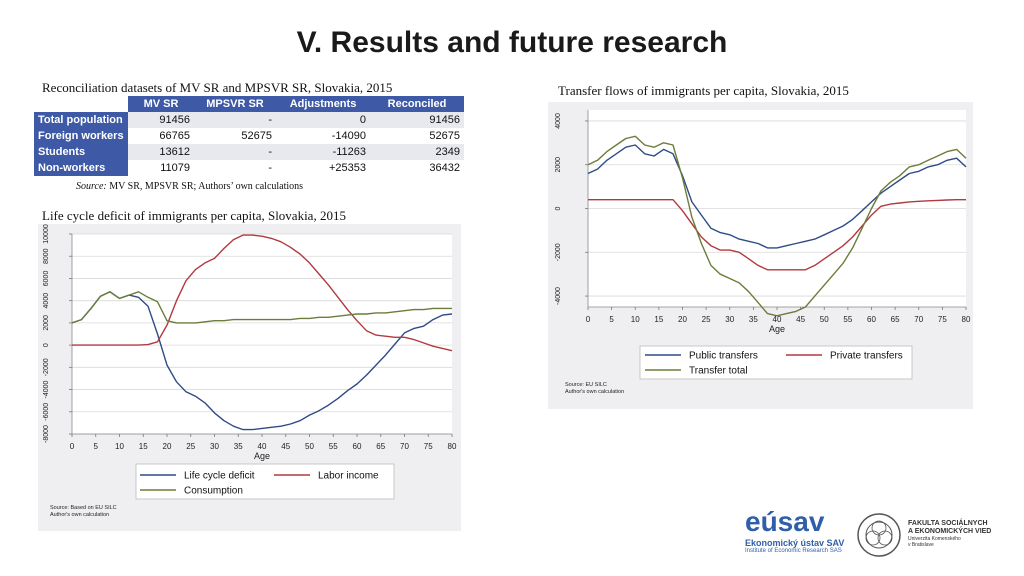  I want to click on row-label: Total population, so click(81, 120).